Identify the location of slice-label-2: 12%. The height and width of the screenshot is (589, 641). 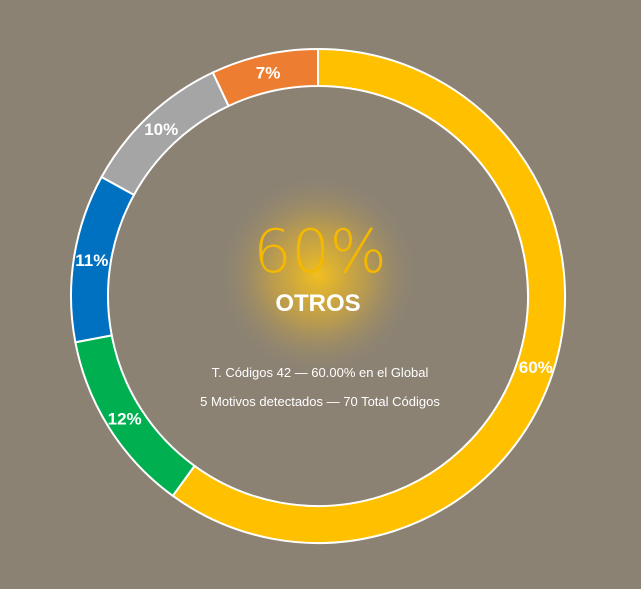
(125, 419).